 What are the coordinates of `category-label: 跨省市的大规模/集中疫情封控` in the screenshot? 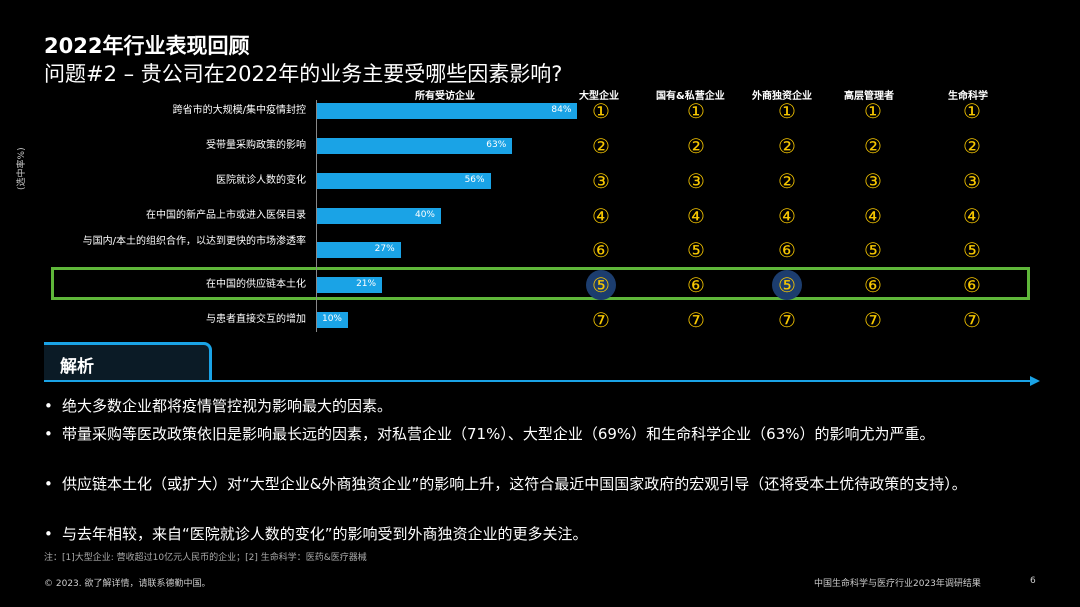 It's located at (239, 110).